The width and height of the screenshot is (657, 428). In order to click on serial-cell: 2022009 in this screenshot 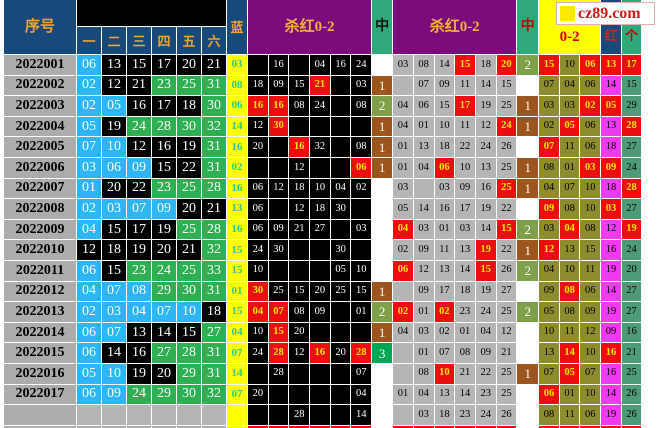, I will do `click(40, 229)`.